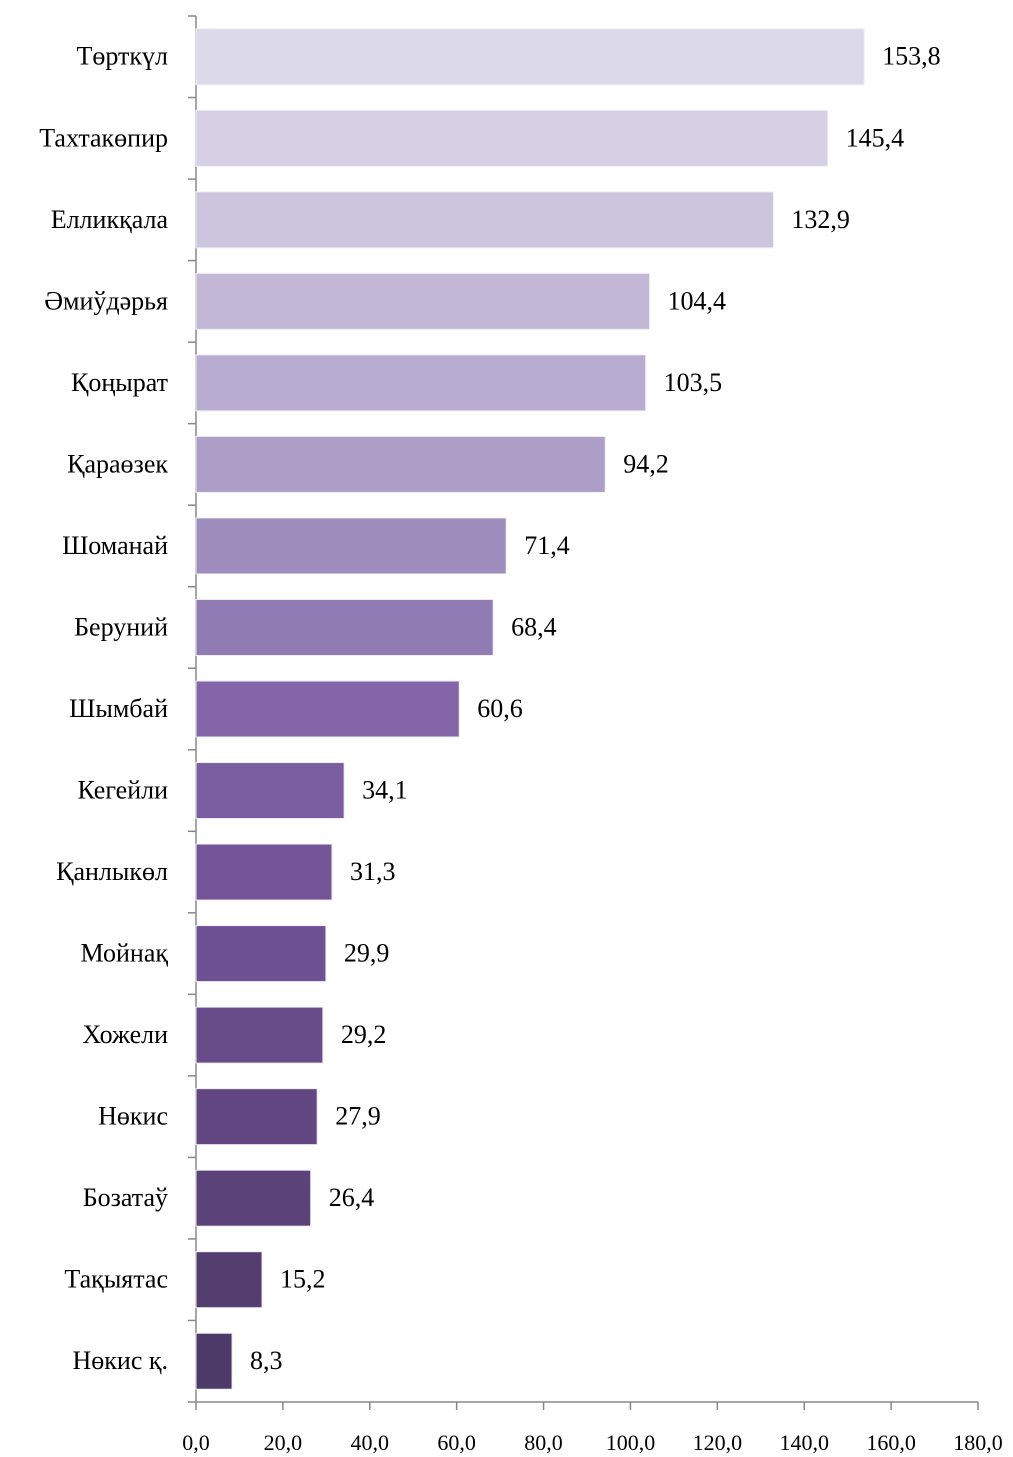  I want to click on y-tick-label: Нөкис қ., so click(121, 1360).